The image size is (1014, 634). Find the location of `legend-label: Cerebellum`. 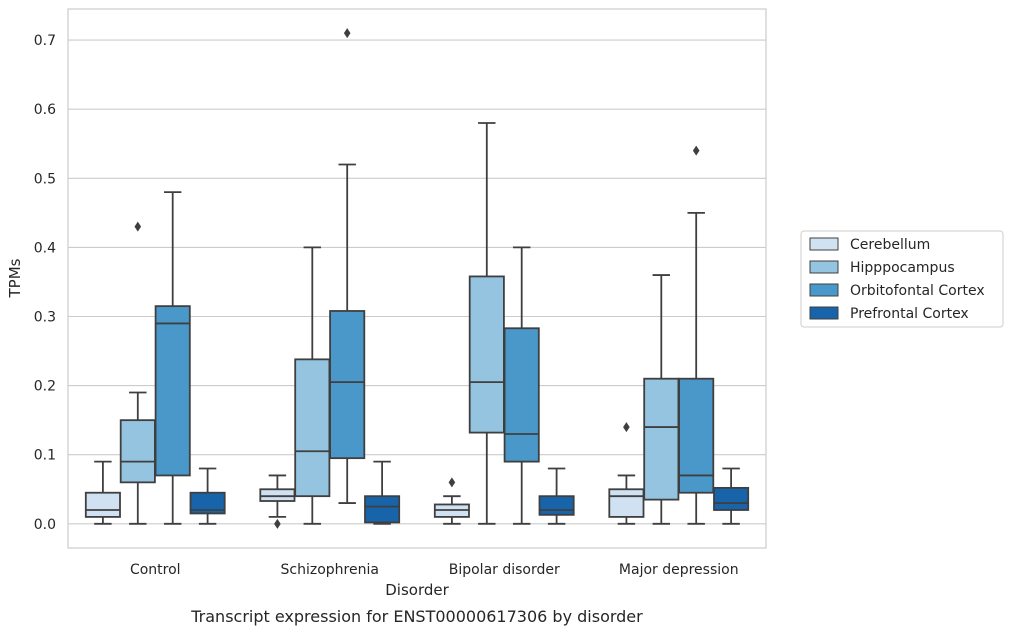

legend-label: Cerebellum is located at coordinates (890, 245).